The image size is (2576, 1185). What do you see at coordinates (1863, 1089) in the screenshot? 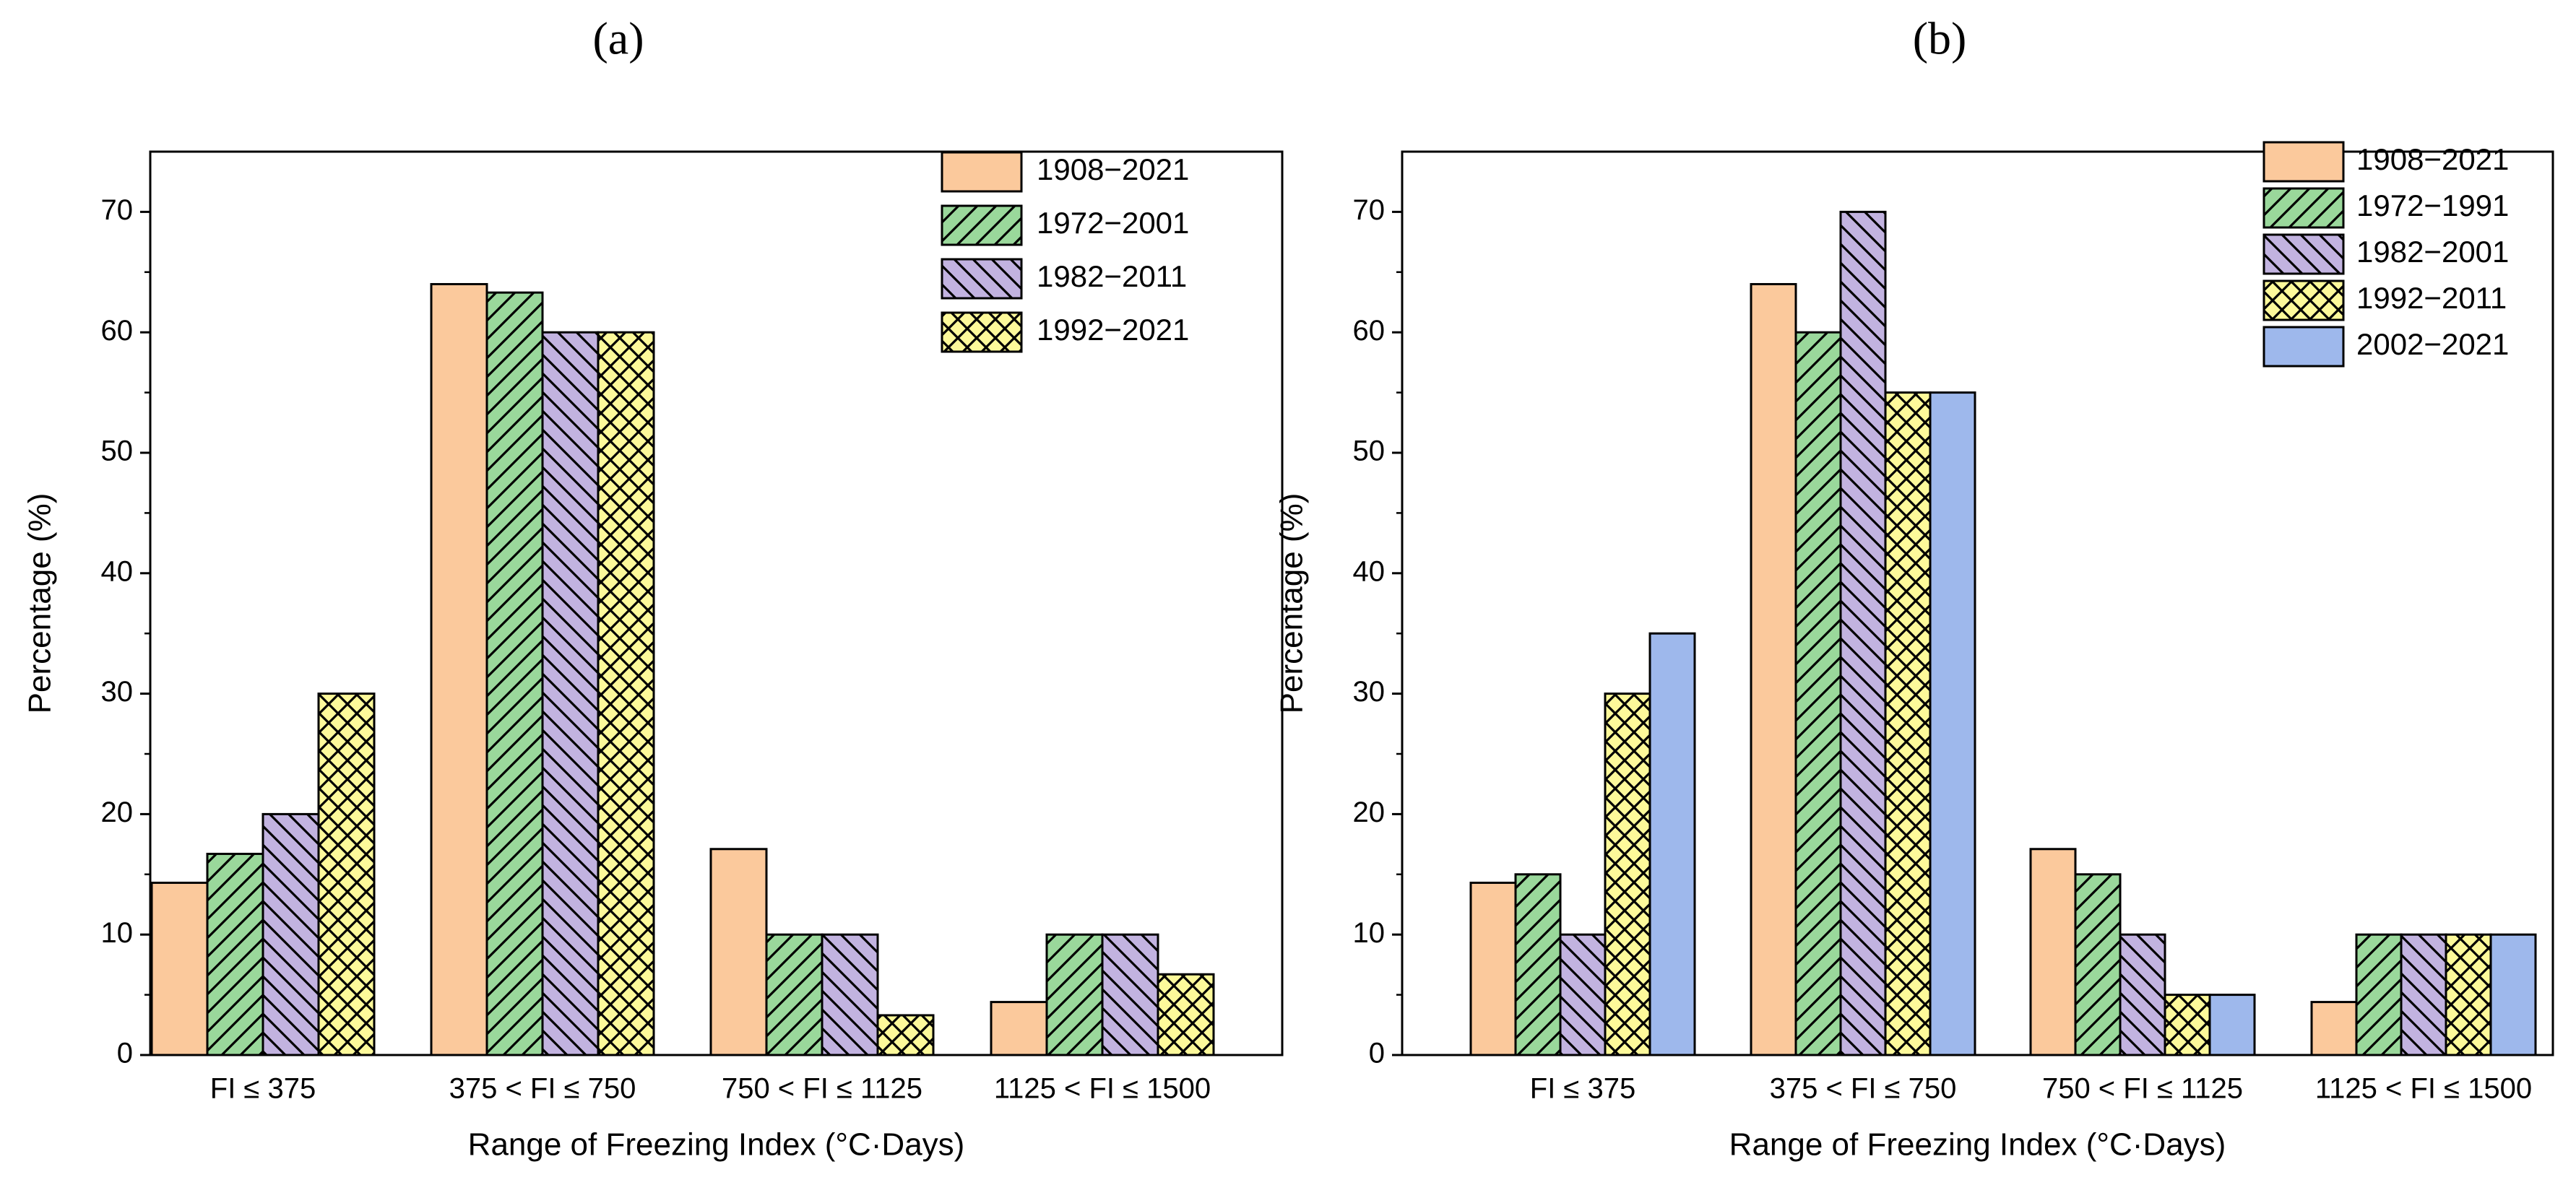
I see `p1-xtick-label: 375 < FI ≤ 750` at bounding box center [1863, 1089].